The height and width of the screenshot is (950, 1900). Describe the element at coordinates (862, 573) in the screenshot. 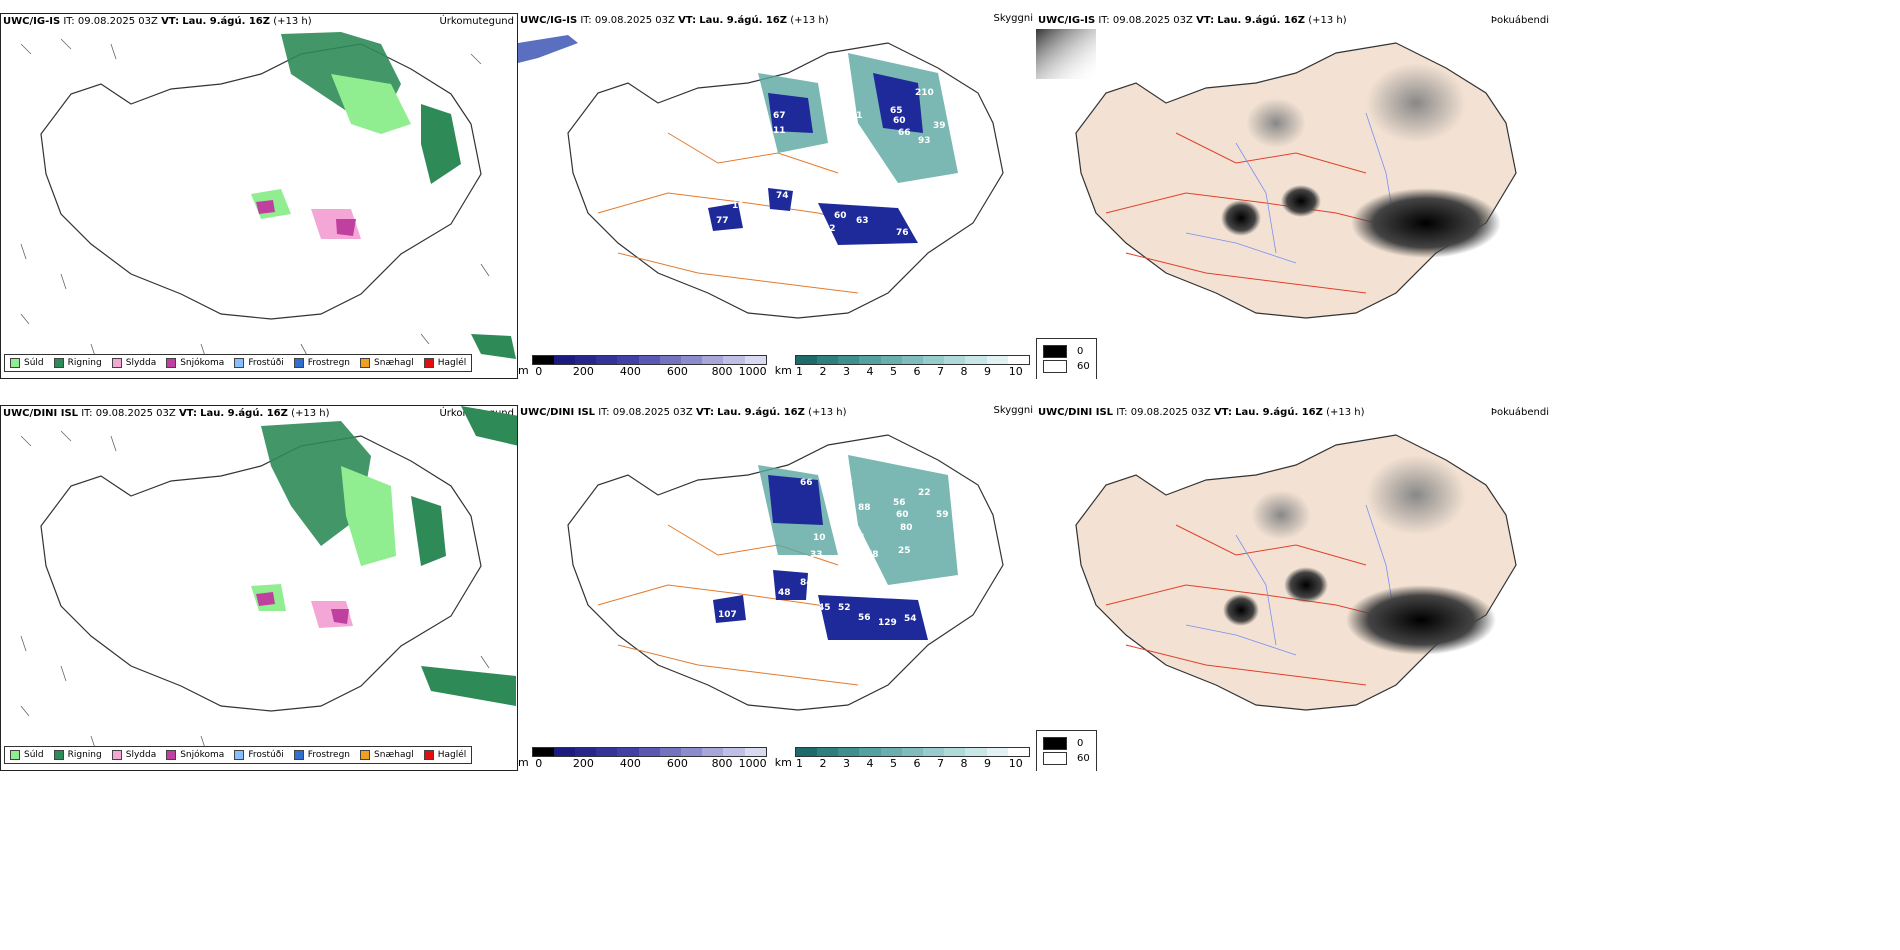

I see `cloud-base-label: 47` at that location.